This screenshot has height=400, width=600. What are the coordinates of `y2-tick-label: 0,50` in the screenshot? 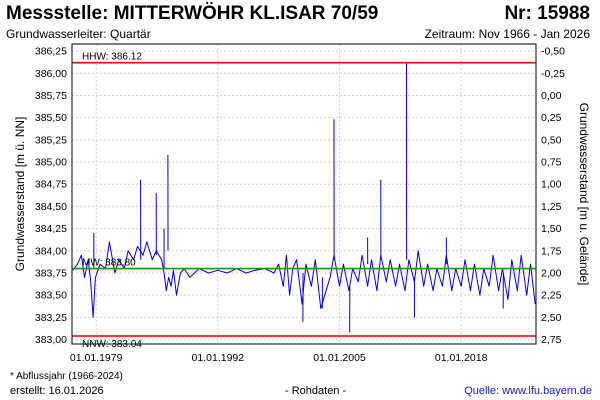 It's located at (551, 140).